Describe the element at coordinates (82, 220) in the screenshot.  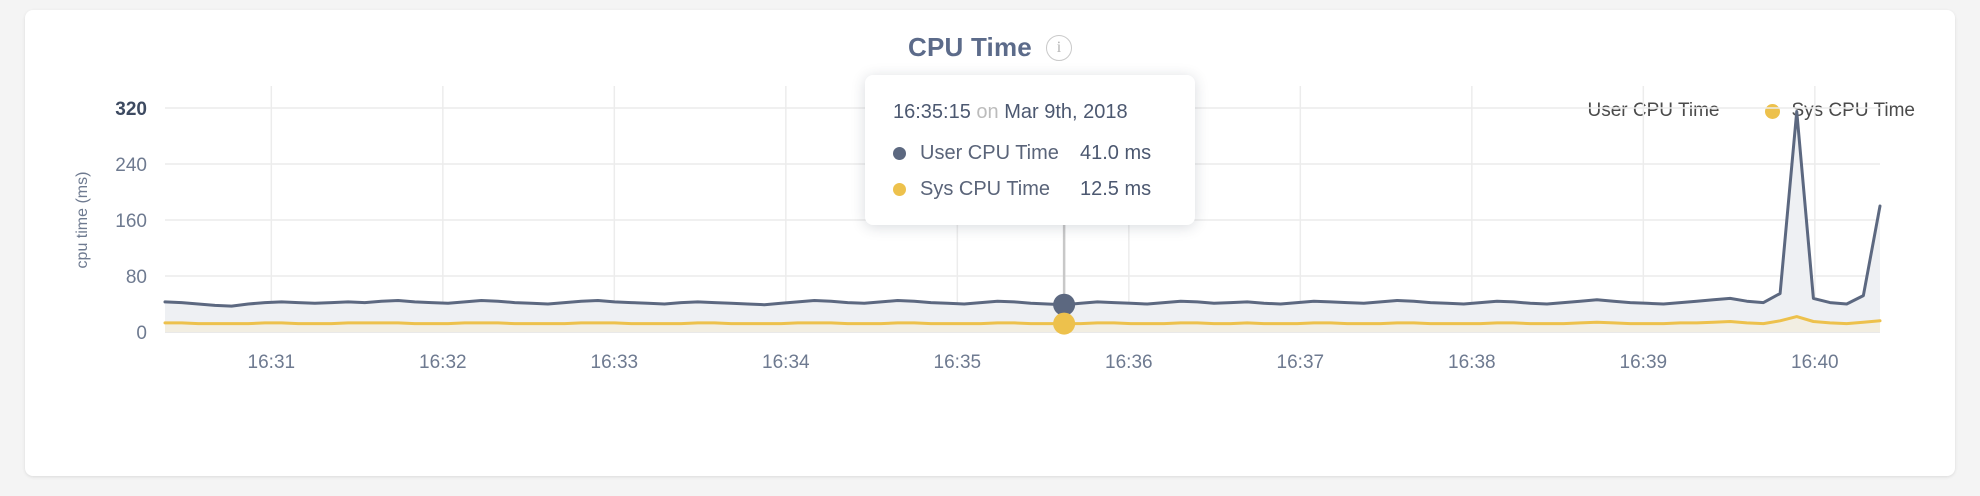
I see `y-axis-label: cpu time (ms)` at that location.